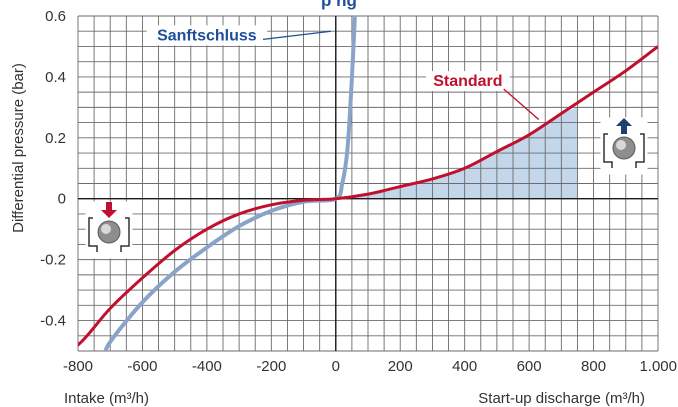  I want to click on annotation-layer: Sanftschluss Standard, so click(343, 73).